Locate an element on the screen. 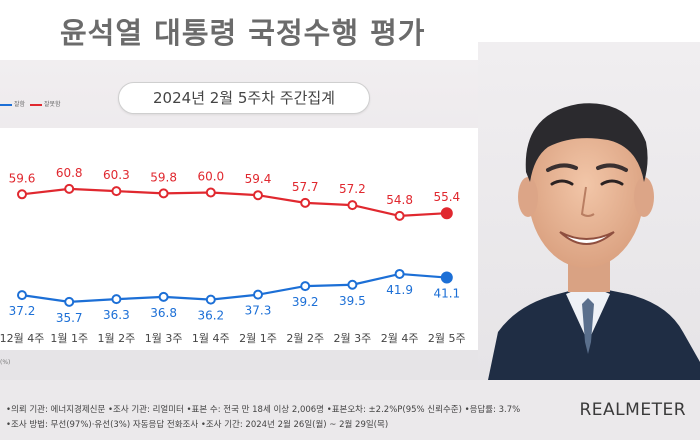 The height and width of the screenshot is (440, 700). page-title: 윤석열 대통령 국정수행 평가 is located at coordinates (243, 33).